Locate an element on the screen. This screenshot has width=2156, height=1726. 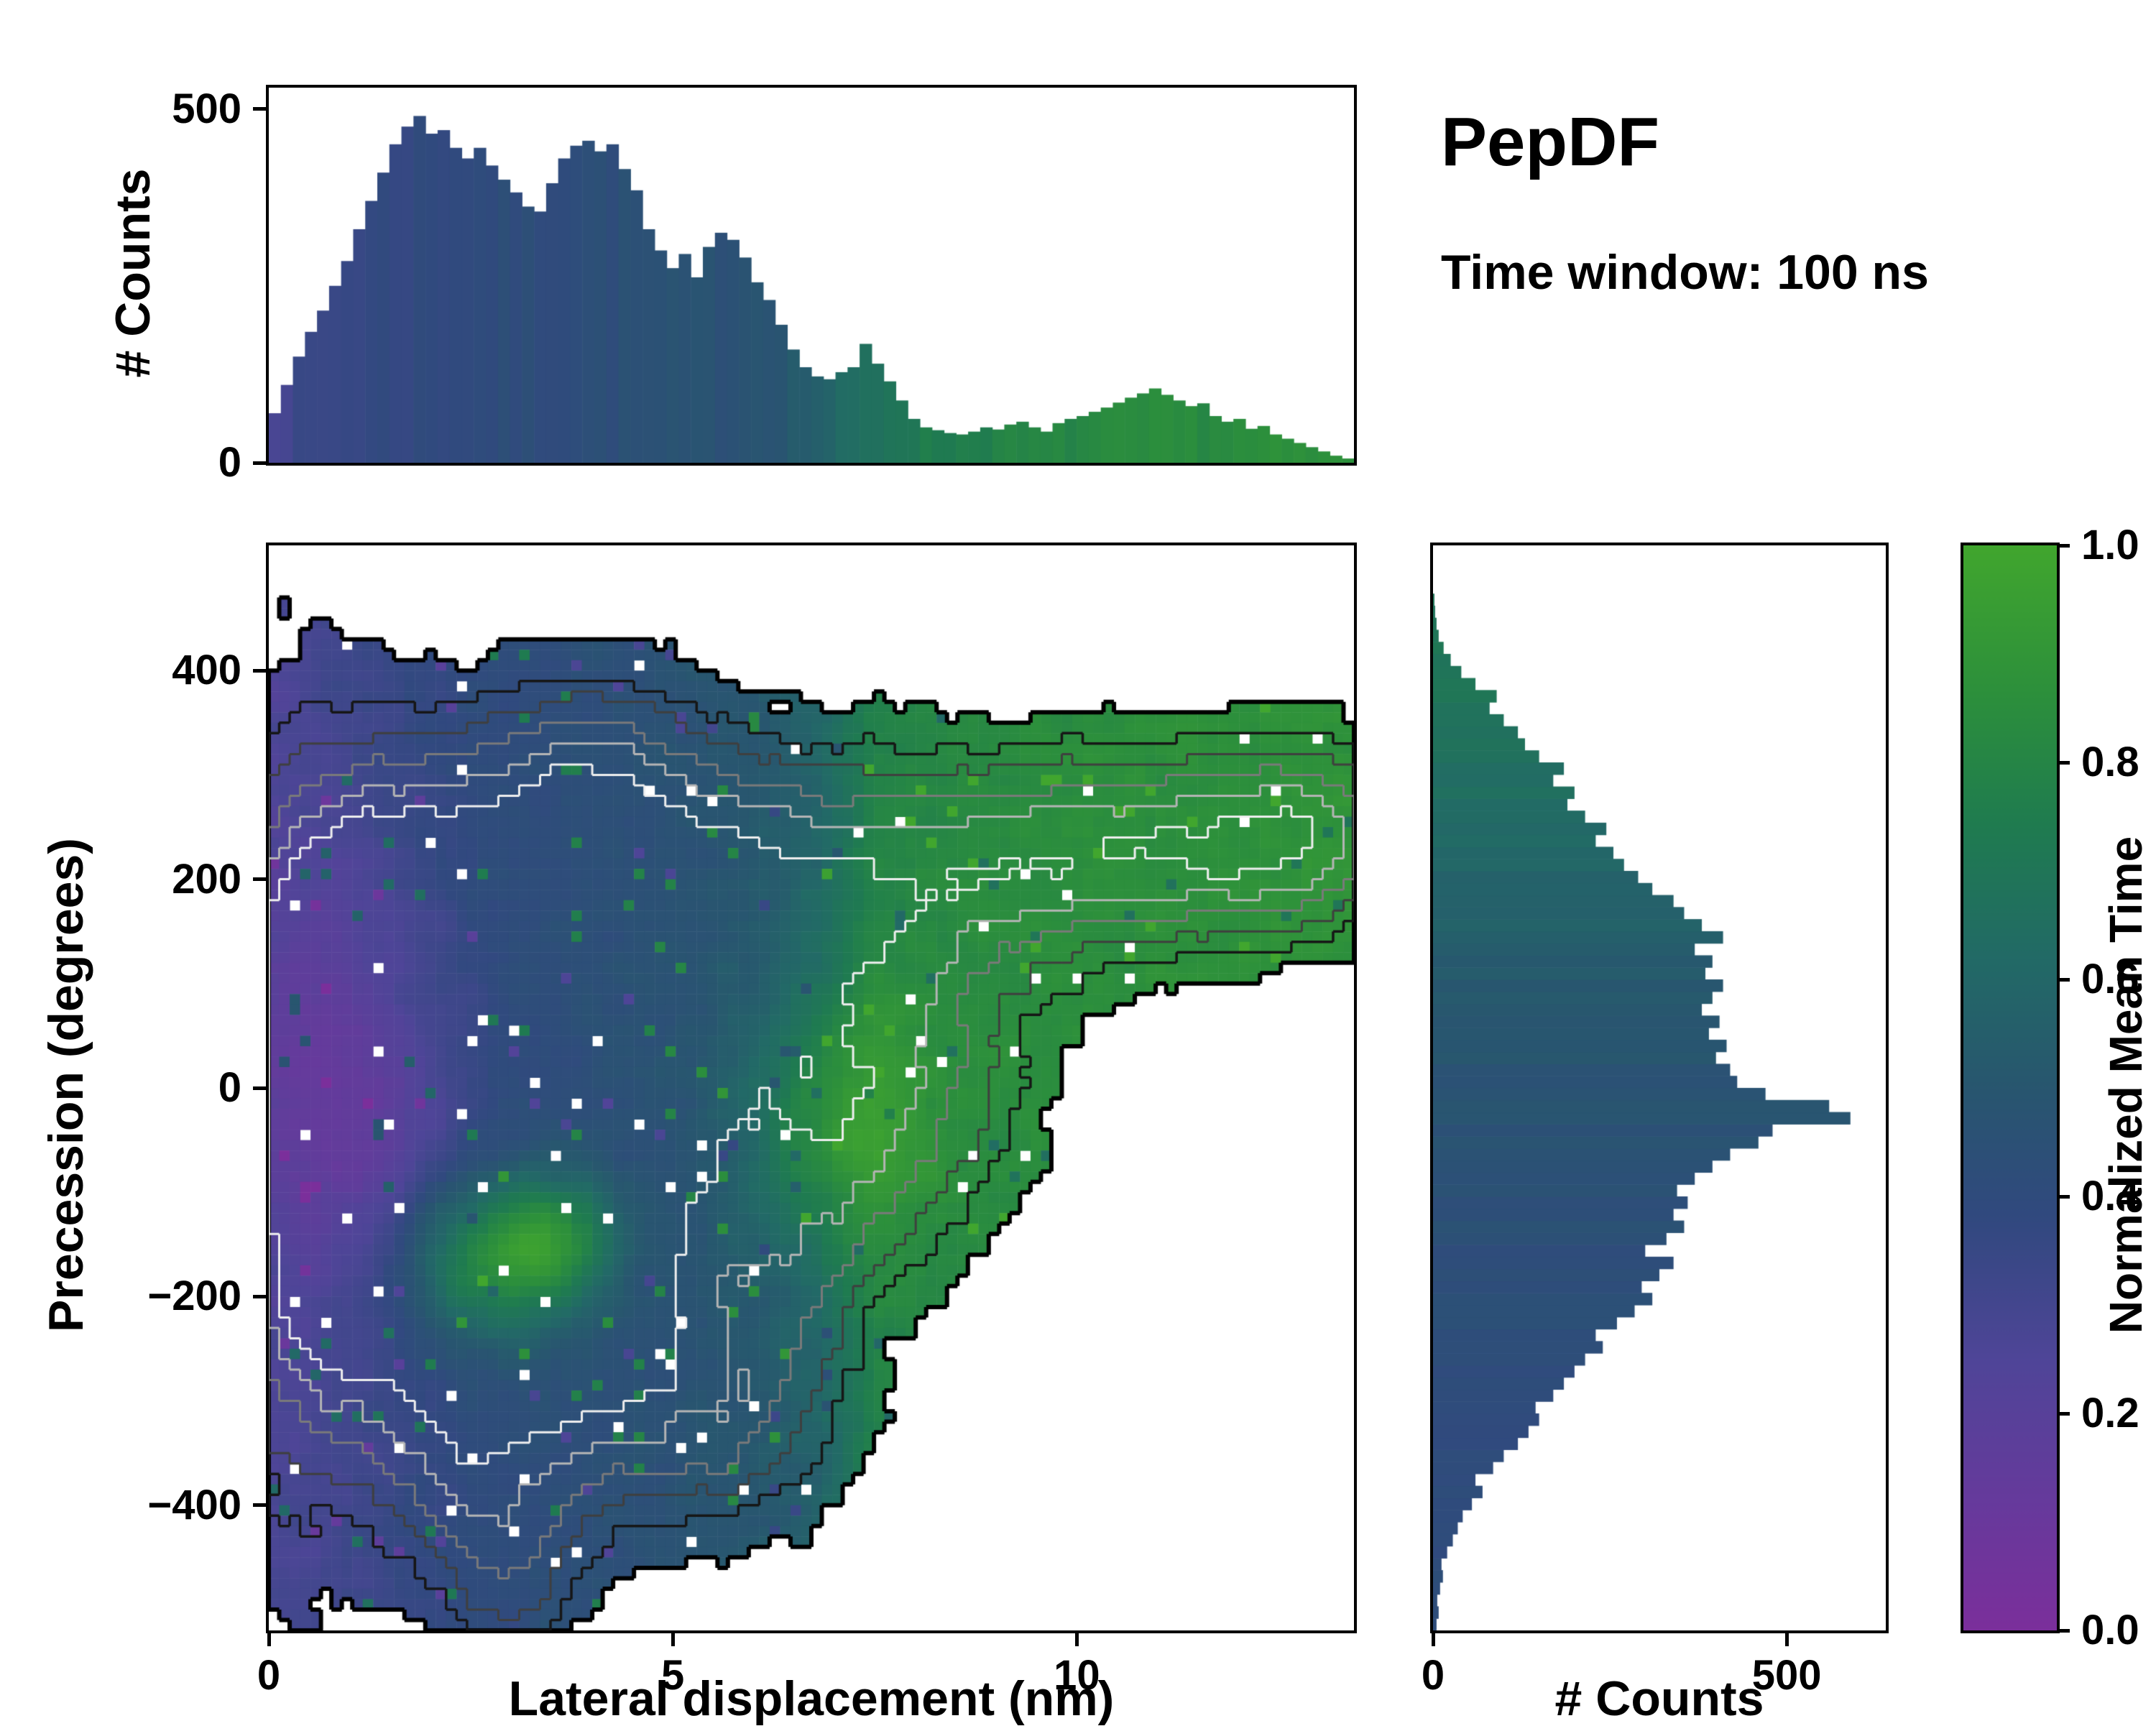
tick-label: 0.2 is located at coordinates (2110, 1413).